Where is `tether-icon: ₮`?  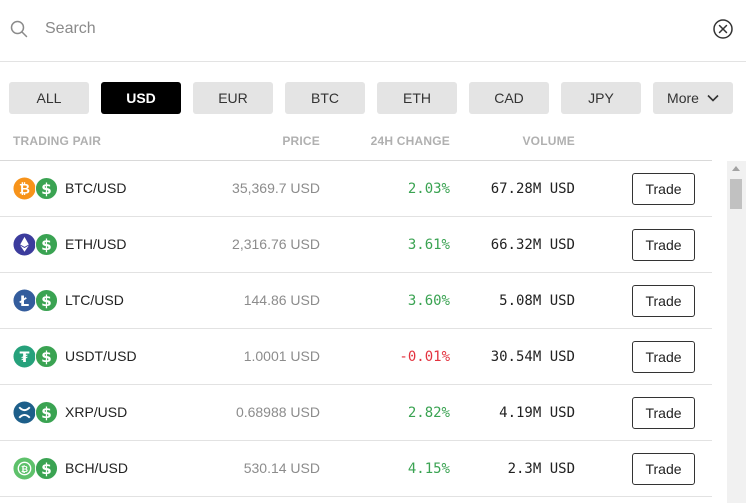 tether-icon: ₮ is located at coordinates (24, 356).